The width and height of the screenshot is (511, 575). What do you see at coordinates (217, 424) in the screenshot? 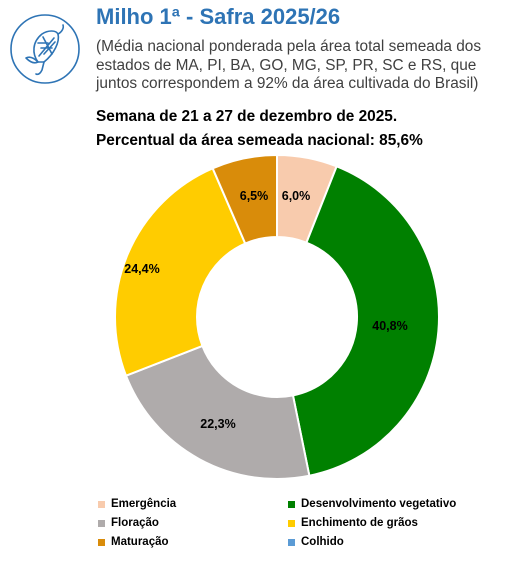
I see `slice-value-label: 22,3%` at bounding box center [217, 424].